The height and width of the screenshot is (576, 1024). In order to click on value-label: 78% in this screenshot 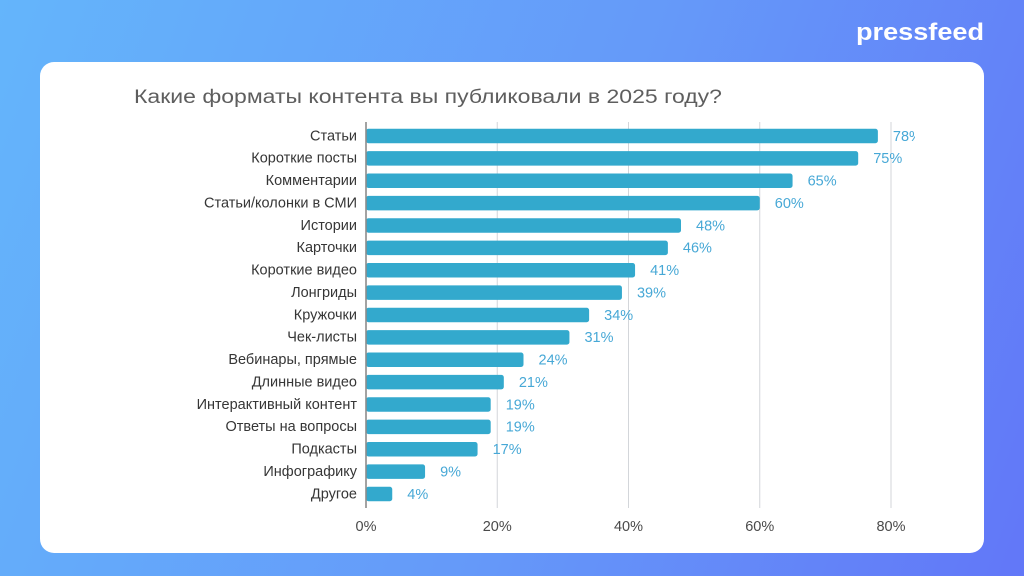, I will do `click(907, 137)`.